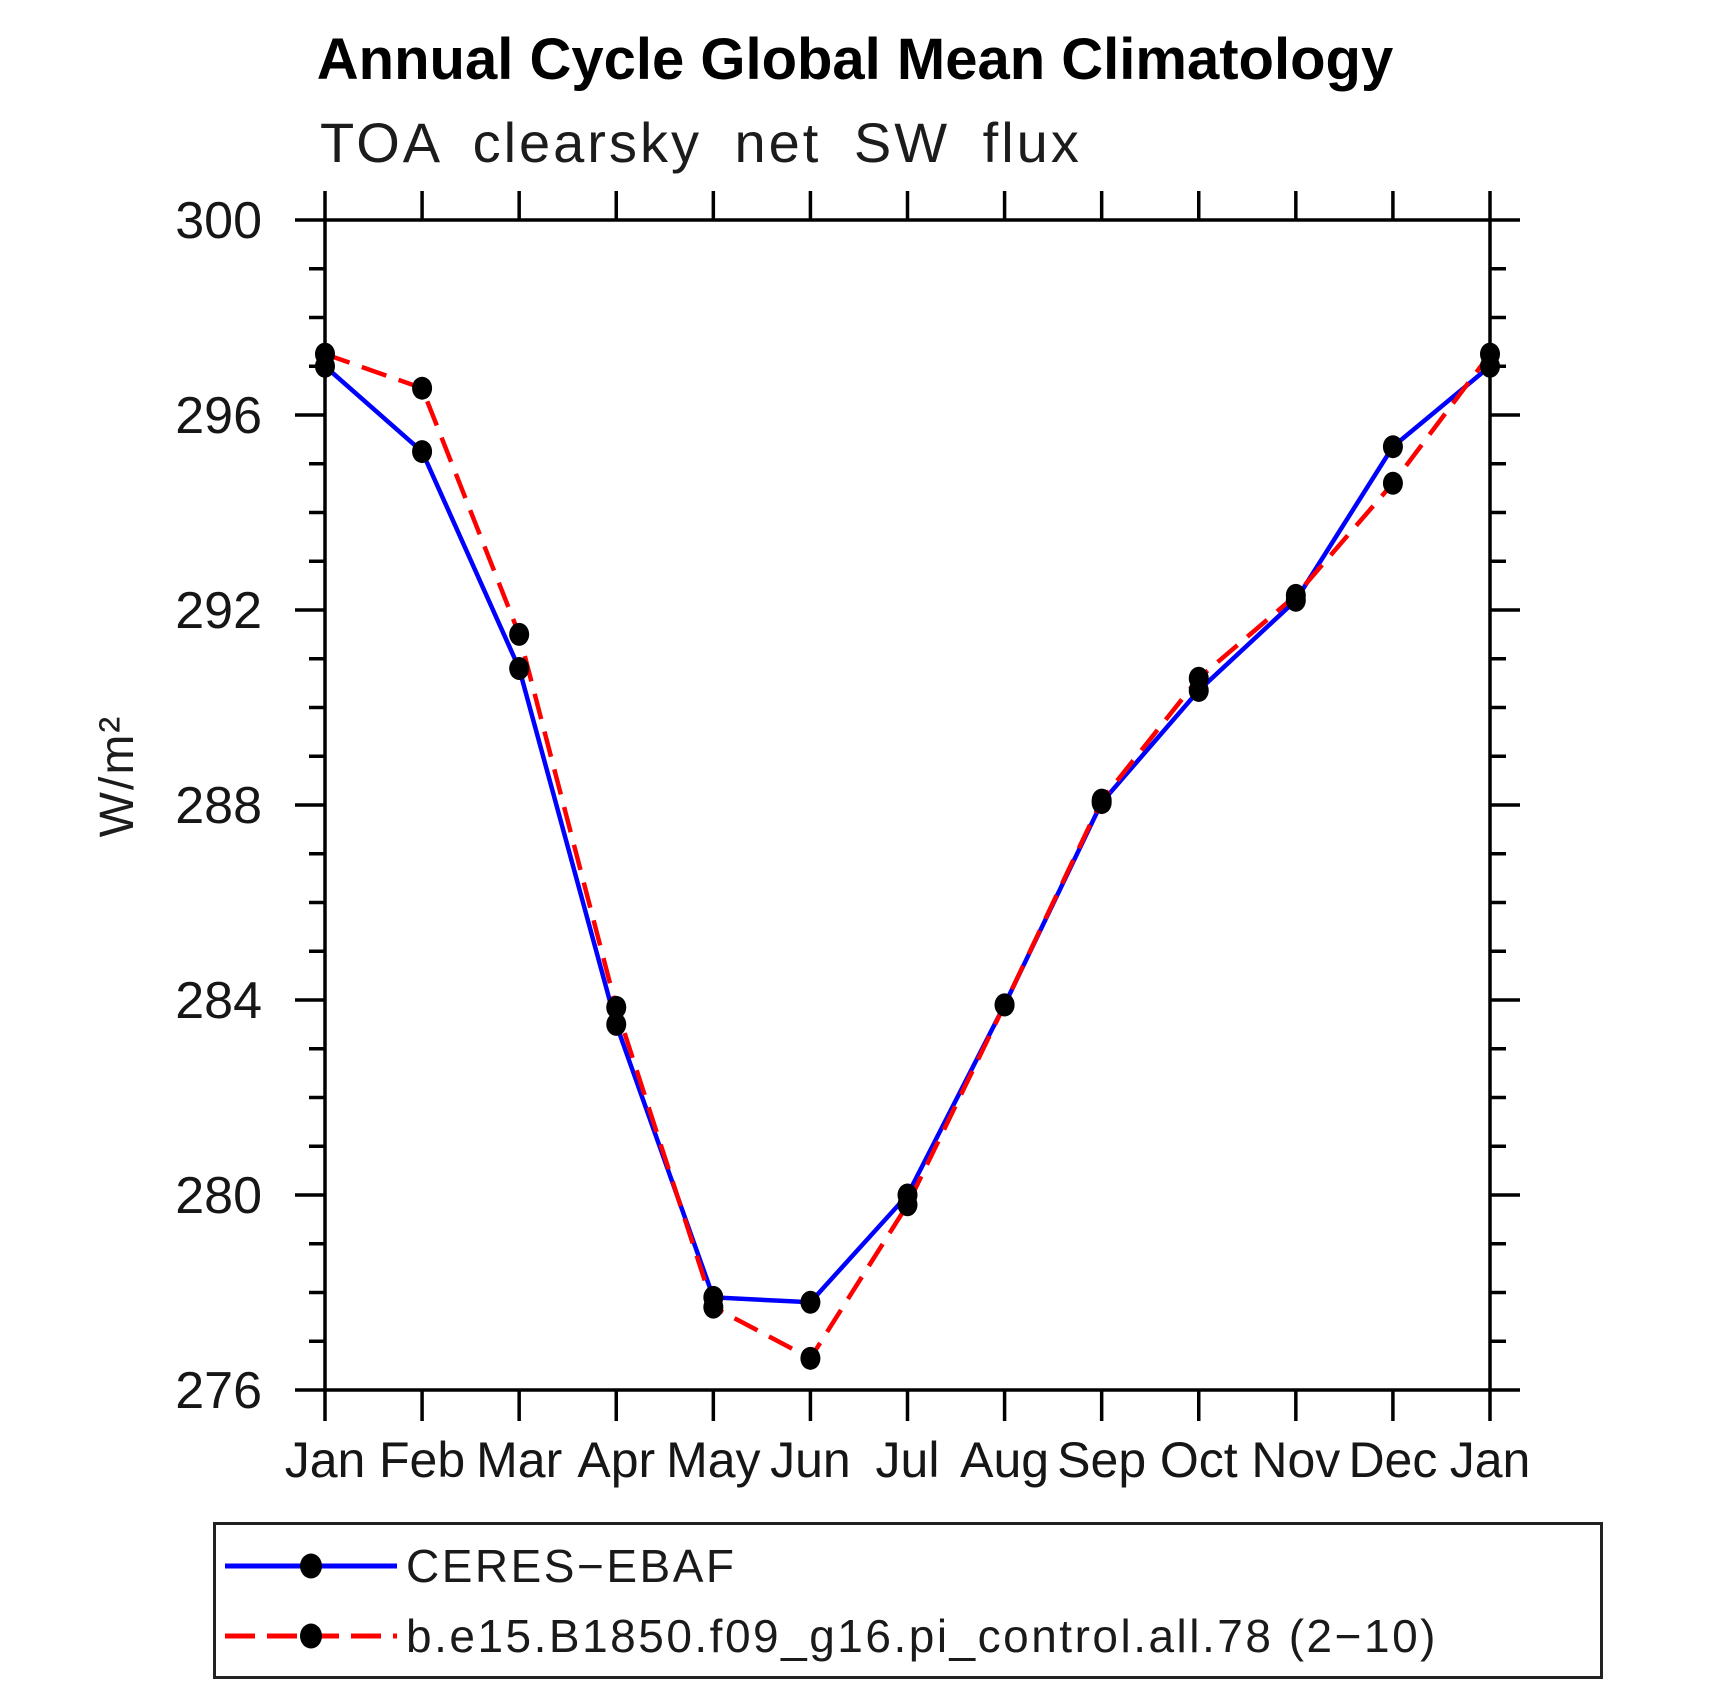  What do you see at coordinates (1295, 1460) in the screenshot?
I see `x-tick-label: Nov` at bounding box center [1295, 1460].